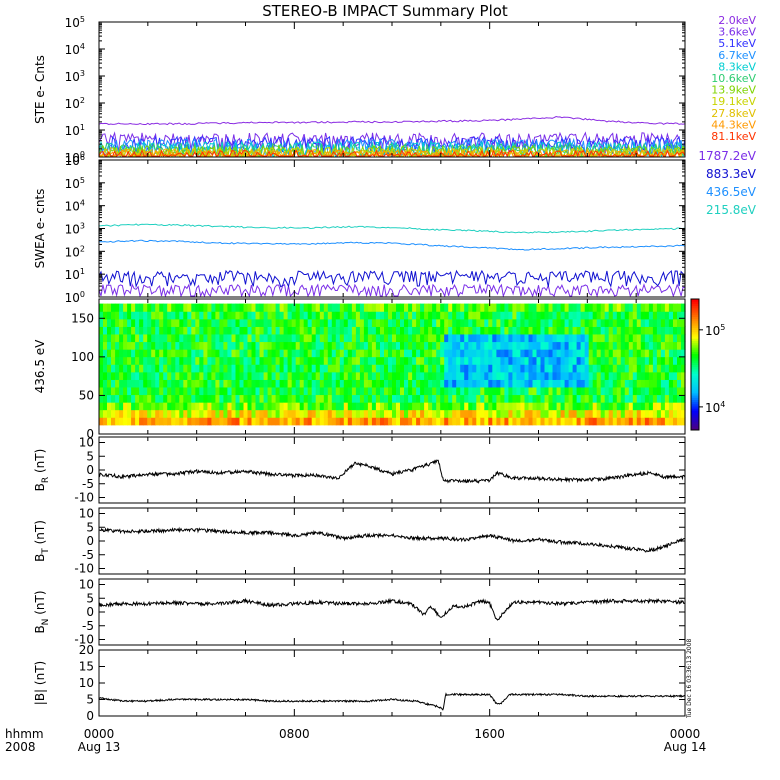 The height and width of the screenshot is (780, 780). I want to click on panel-frame, so click(392, 541).